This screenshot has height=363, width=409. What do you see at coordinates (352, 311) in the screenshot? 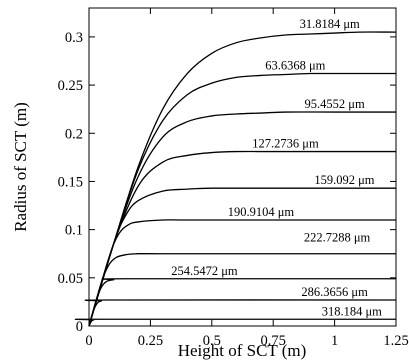
I see `series-label: 318.184 μm` at bounding box center [352, 311].